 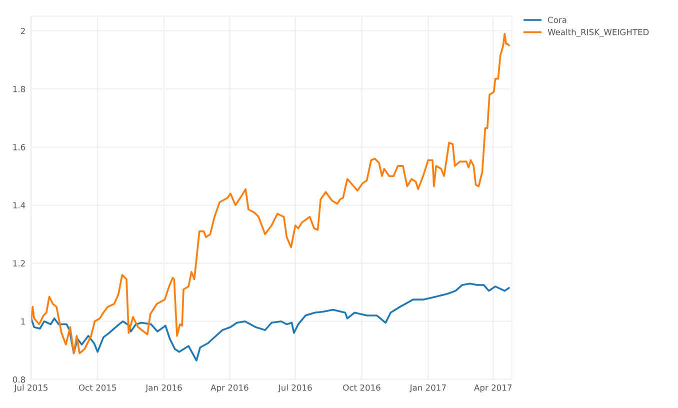 What do you see at coordinates (229, 388) in the screenshot?
I see `x-tick-label: Apr 2016` at bounding box center [229, 388].